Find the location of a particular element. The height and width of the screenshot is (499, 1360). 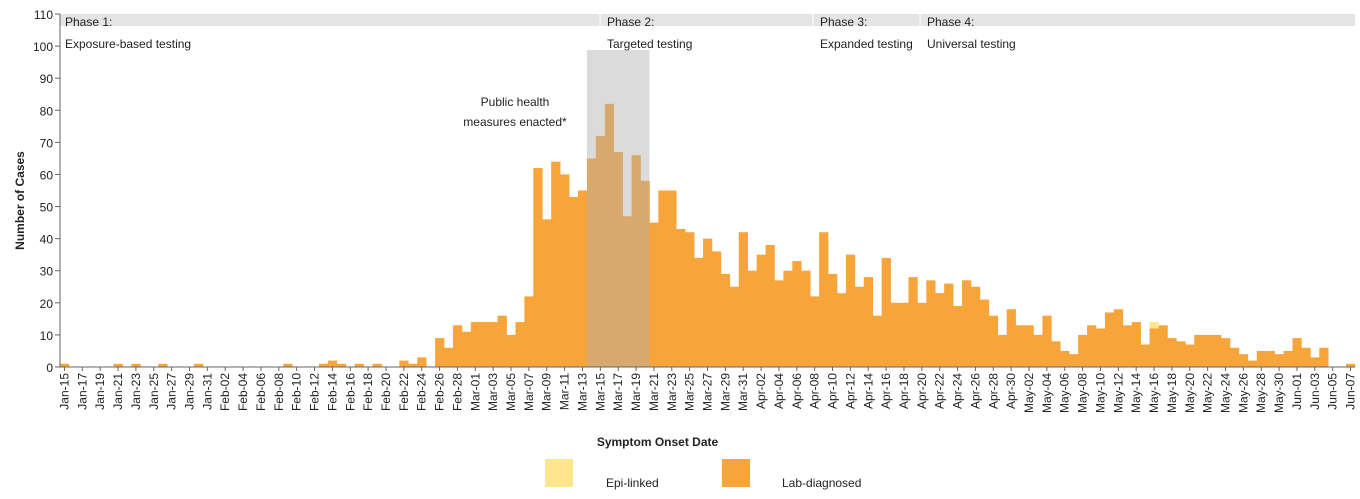

x-tick-label: Feb-22 is located at coordinates (404, 392).